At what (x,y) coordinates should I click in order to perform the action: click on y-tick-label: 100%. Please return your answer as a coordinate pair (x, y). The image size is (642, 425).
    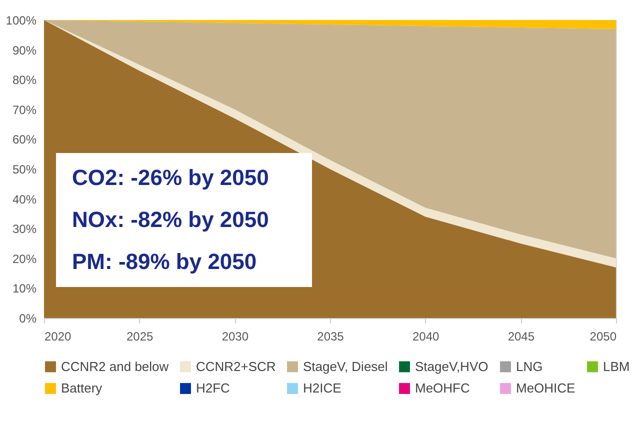
    Looking at the image, I should click on (21, 21).